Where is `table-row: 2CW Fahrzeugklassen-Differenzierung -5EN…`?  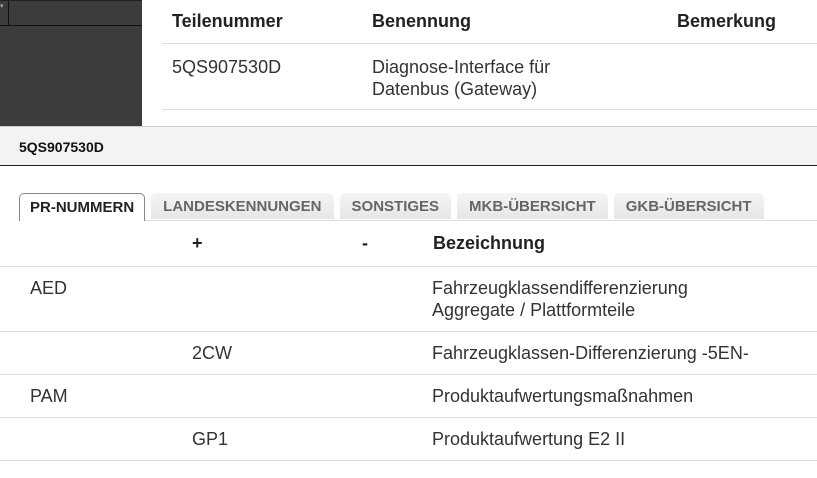
table-row: 2CW Fahrzeugklassen-Differenzierung -5EN… is located at coordinates (408, 353).